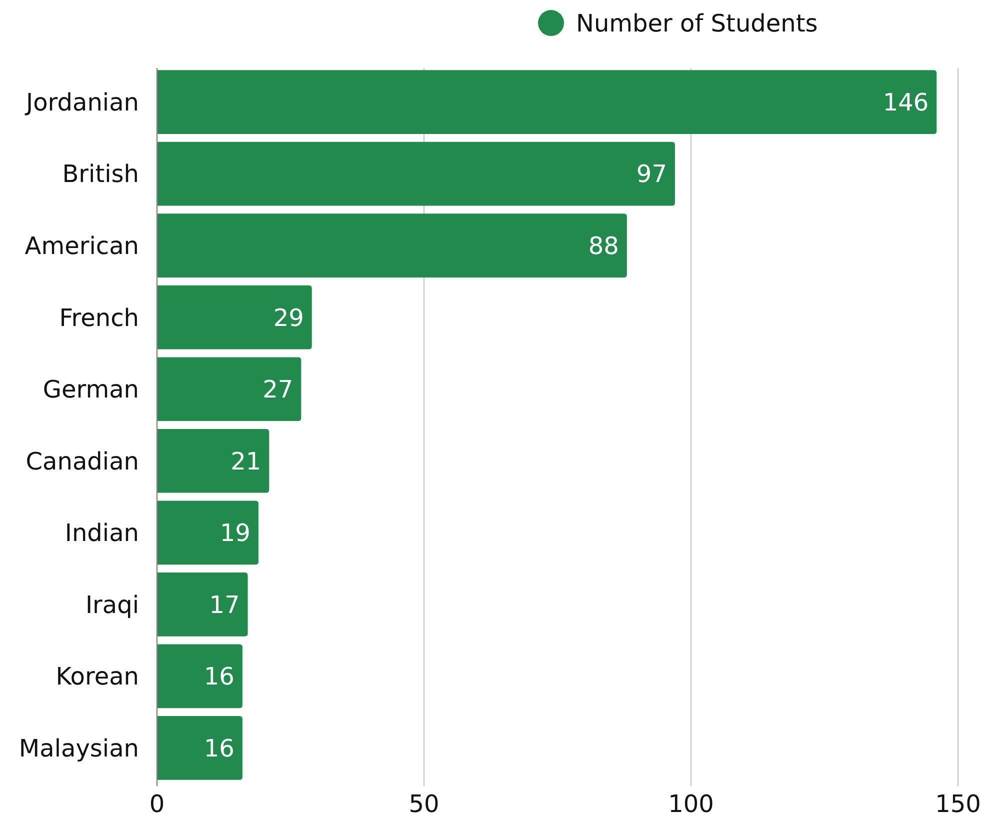  Describe the element at coordinates (288, 318) in the screenshot. I see `data-label: 29` at that location.